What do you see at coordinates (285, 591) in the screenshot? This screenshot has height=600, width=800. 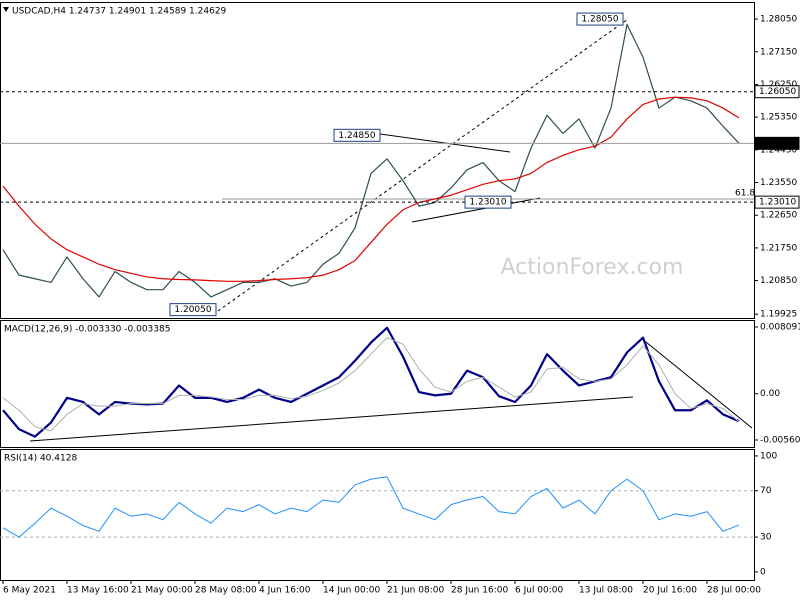 I see `x-tick-label: 4 Jun 16:00` at bounding box center [285, 591].